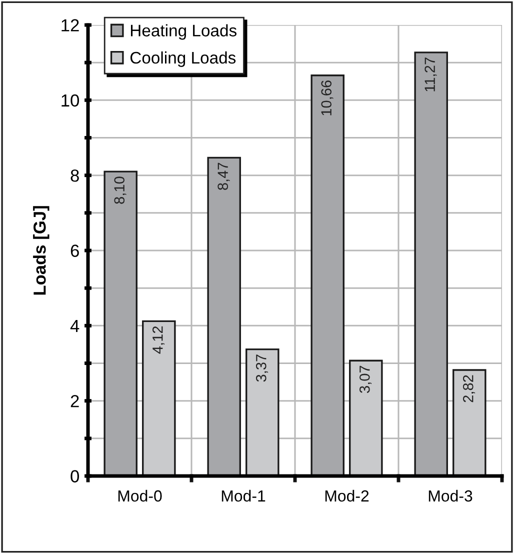  Describe the element at coordinates (120, 190) in the screenshot. I see `data-label: 8,10` at that location.